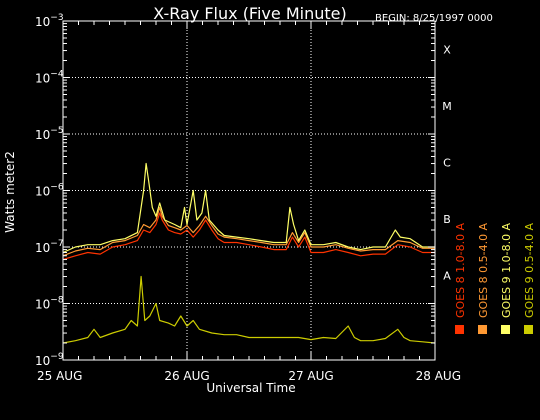 Image resolution: width=540 pixels, height=420 pixels. I want to click on y-tick-label: 10⁻⁷, so click(49, 247).